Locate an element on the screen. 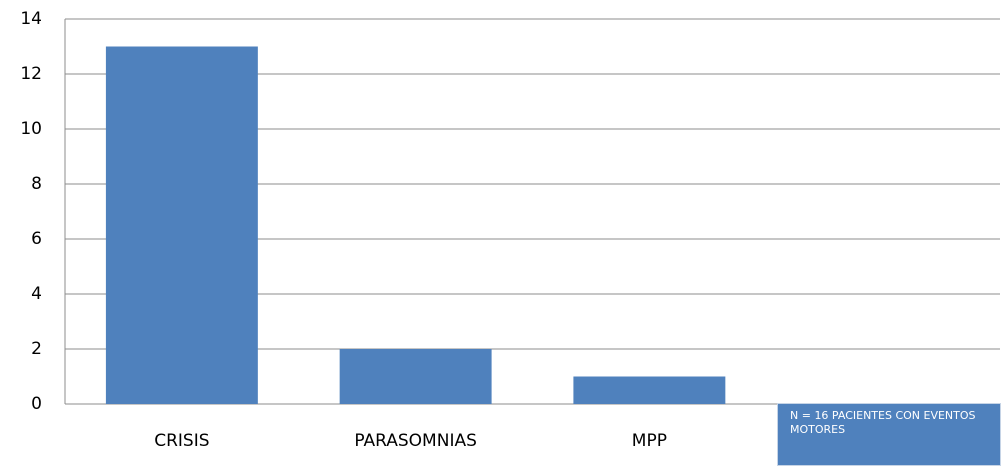 The width and height of the screenshot is (1003, 467). annotation: N = 16 PACIENTES CON EVENTOS MOTORES is located at coordinates (889, 434).